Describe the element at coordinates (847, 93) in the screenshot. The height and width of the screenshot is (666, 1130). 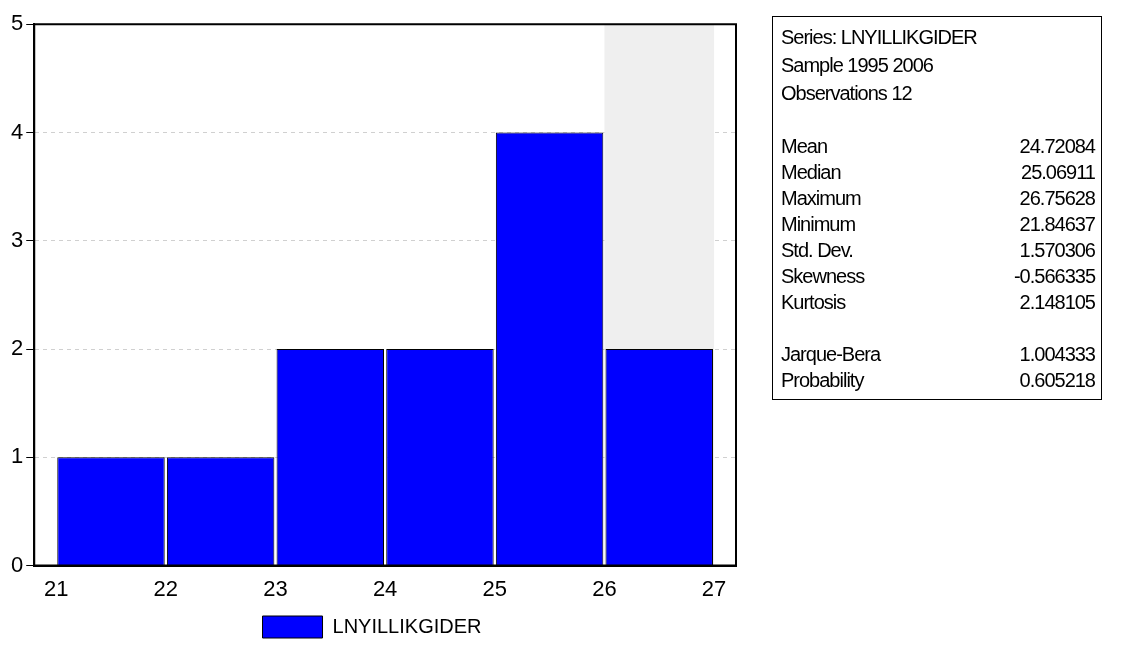
I see `text: Observations 12` at that location.